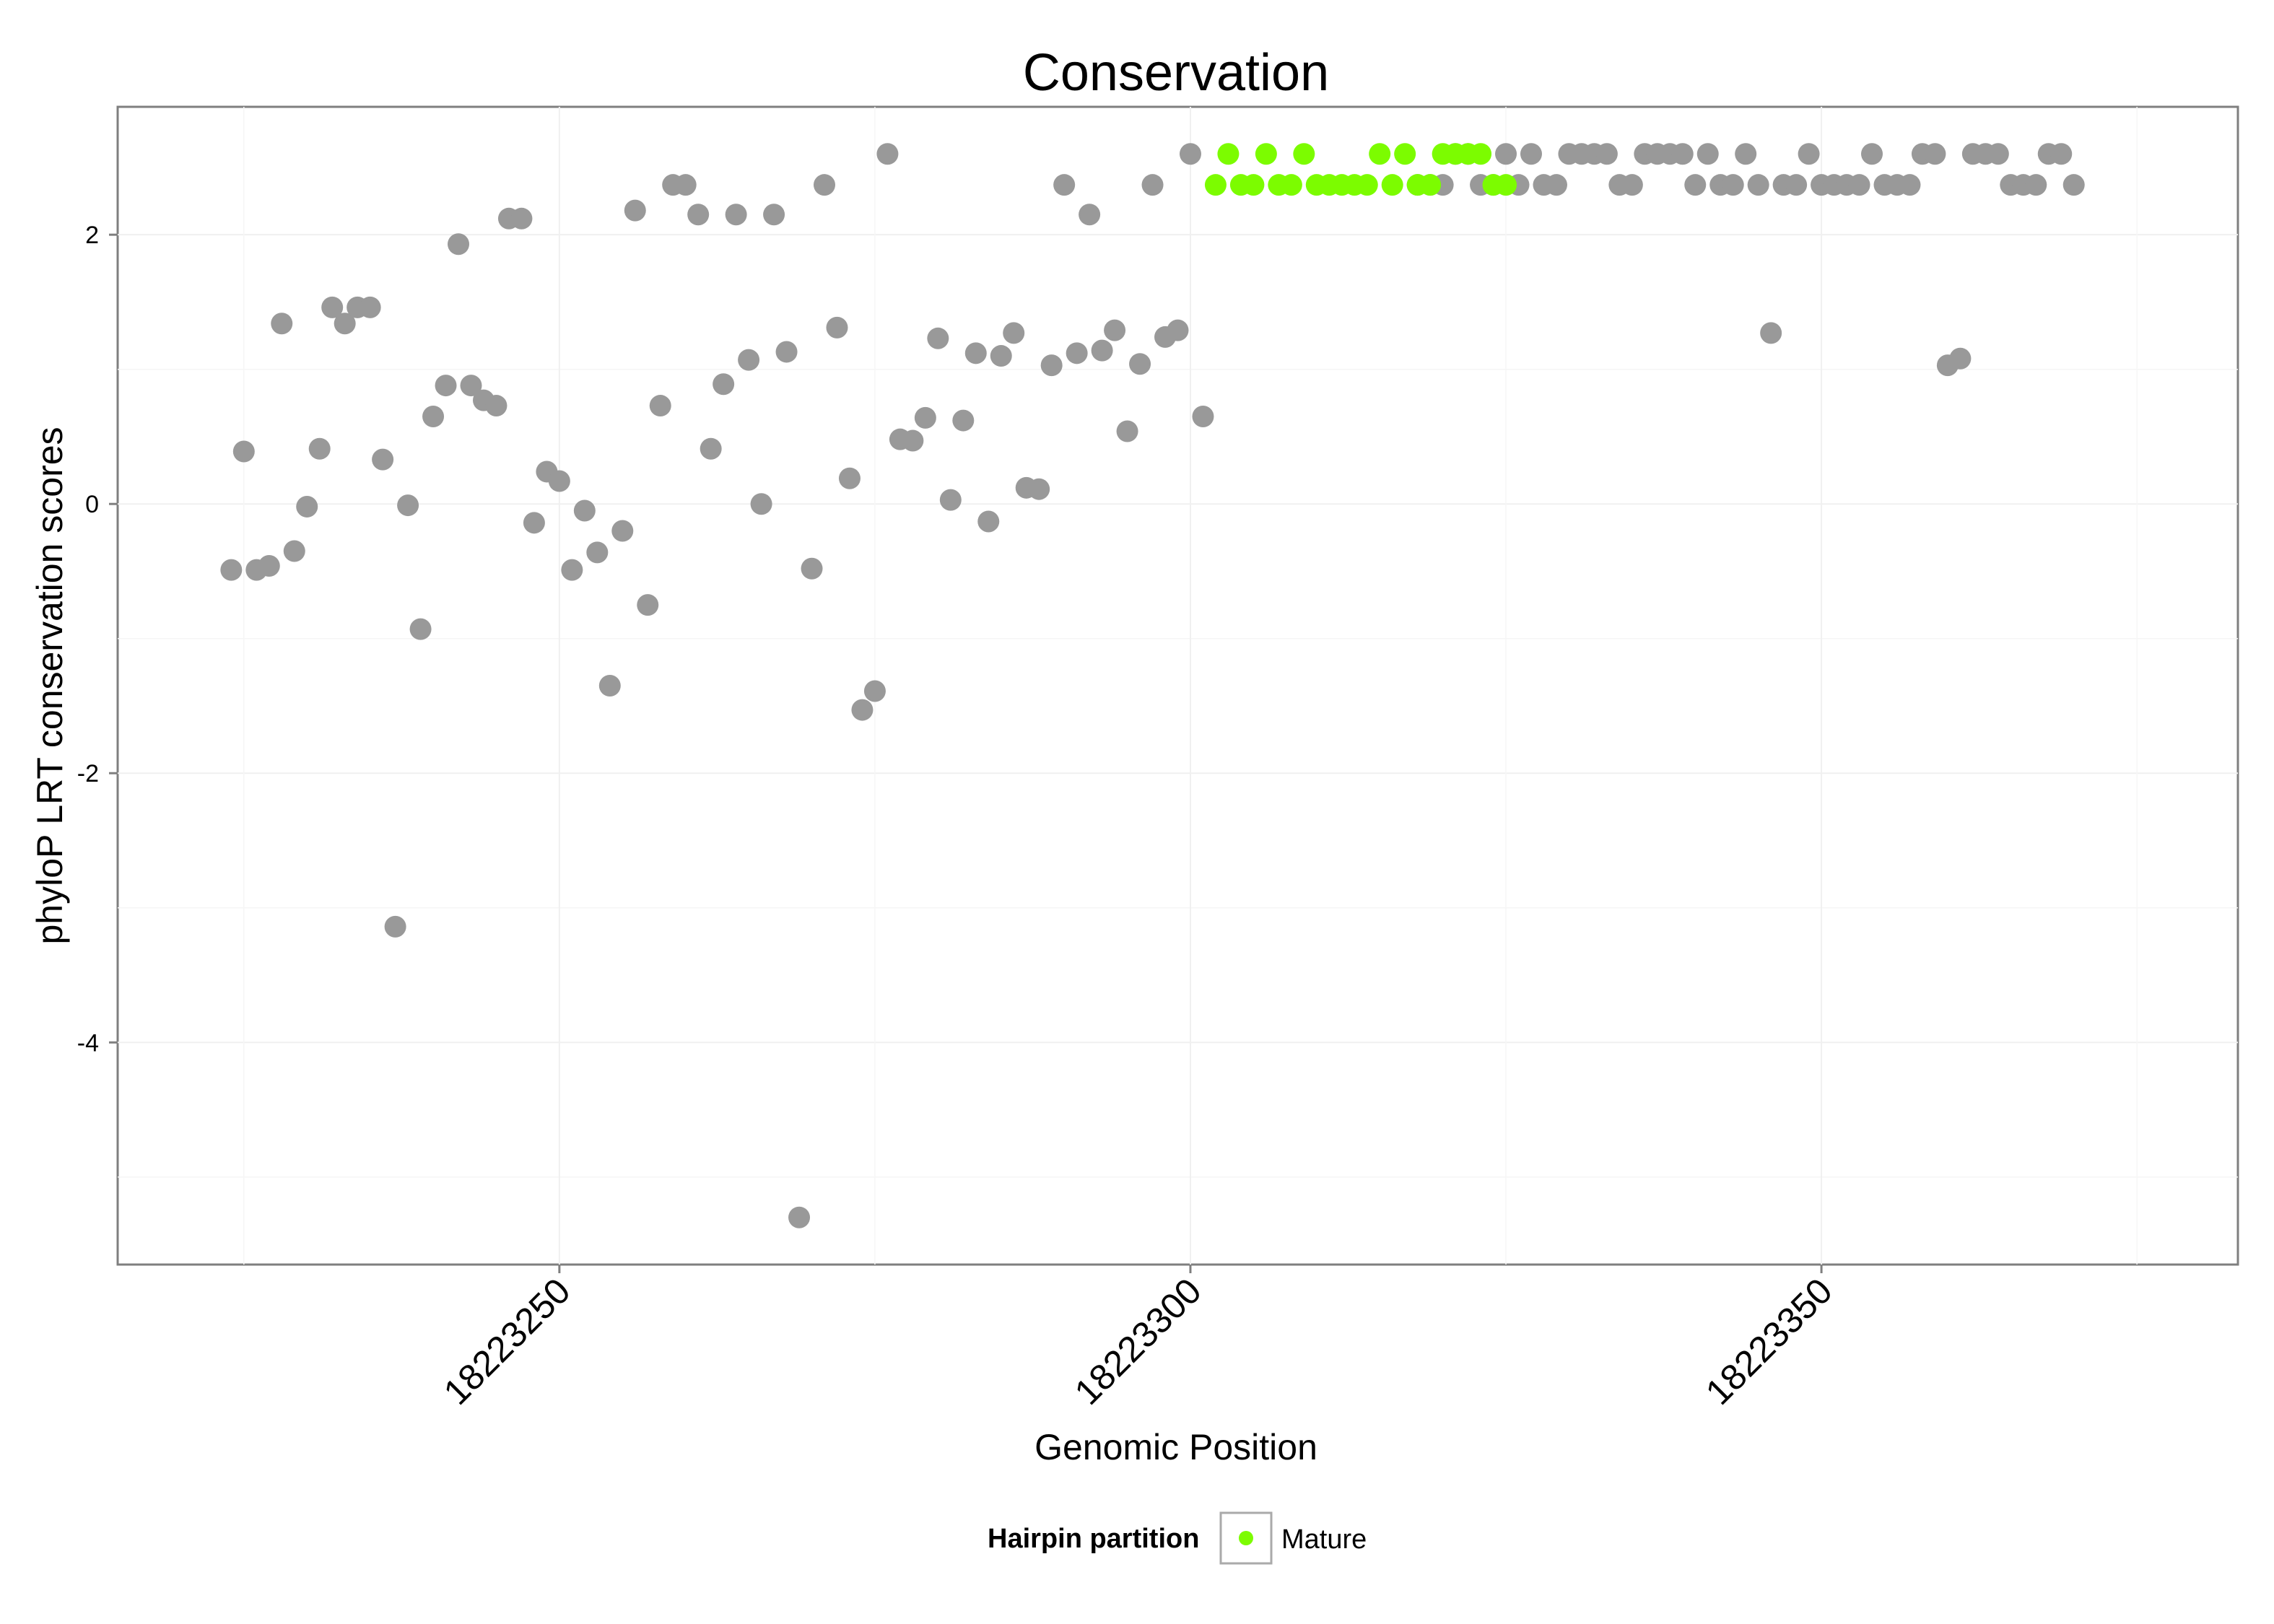 This screenshot has height=1624, width=2274. I want to click on y-tick-label: -4, so click(88, 1043).